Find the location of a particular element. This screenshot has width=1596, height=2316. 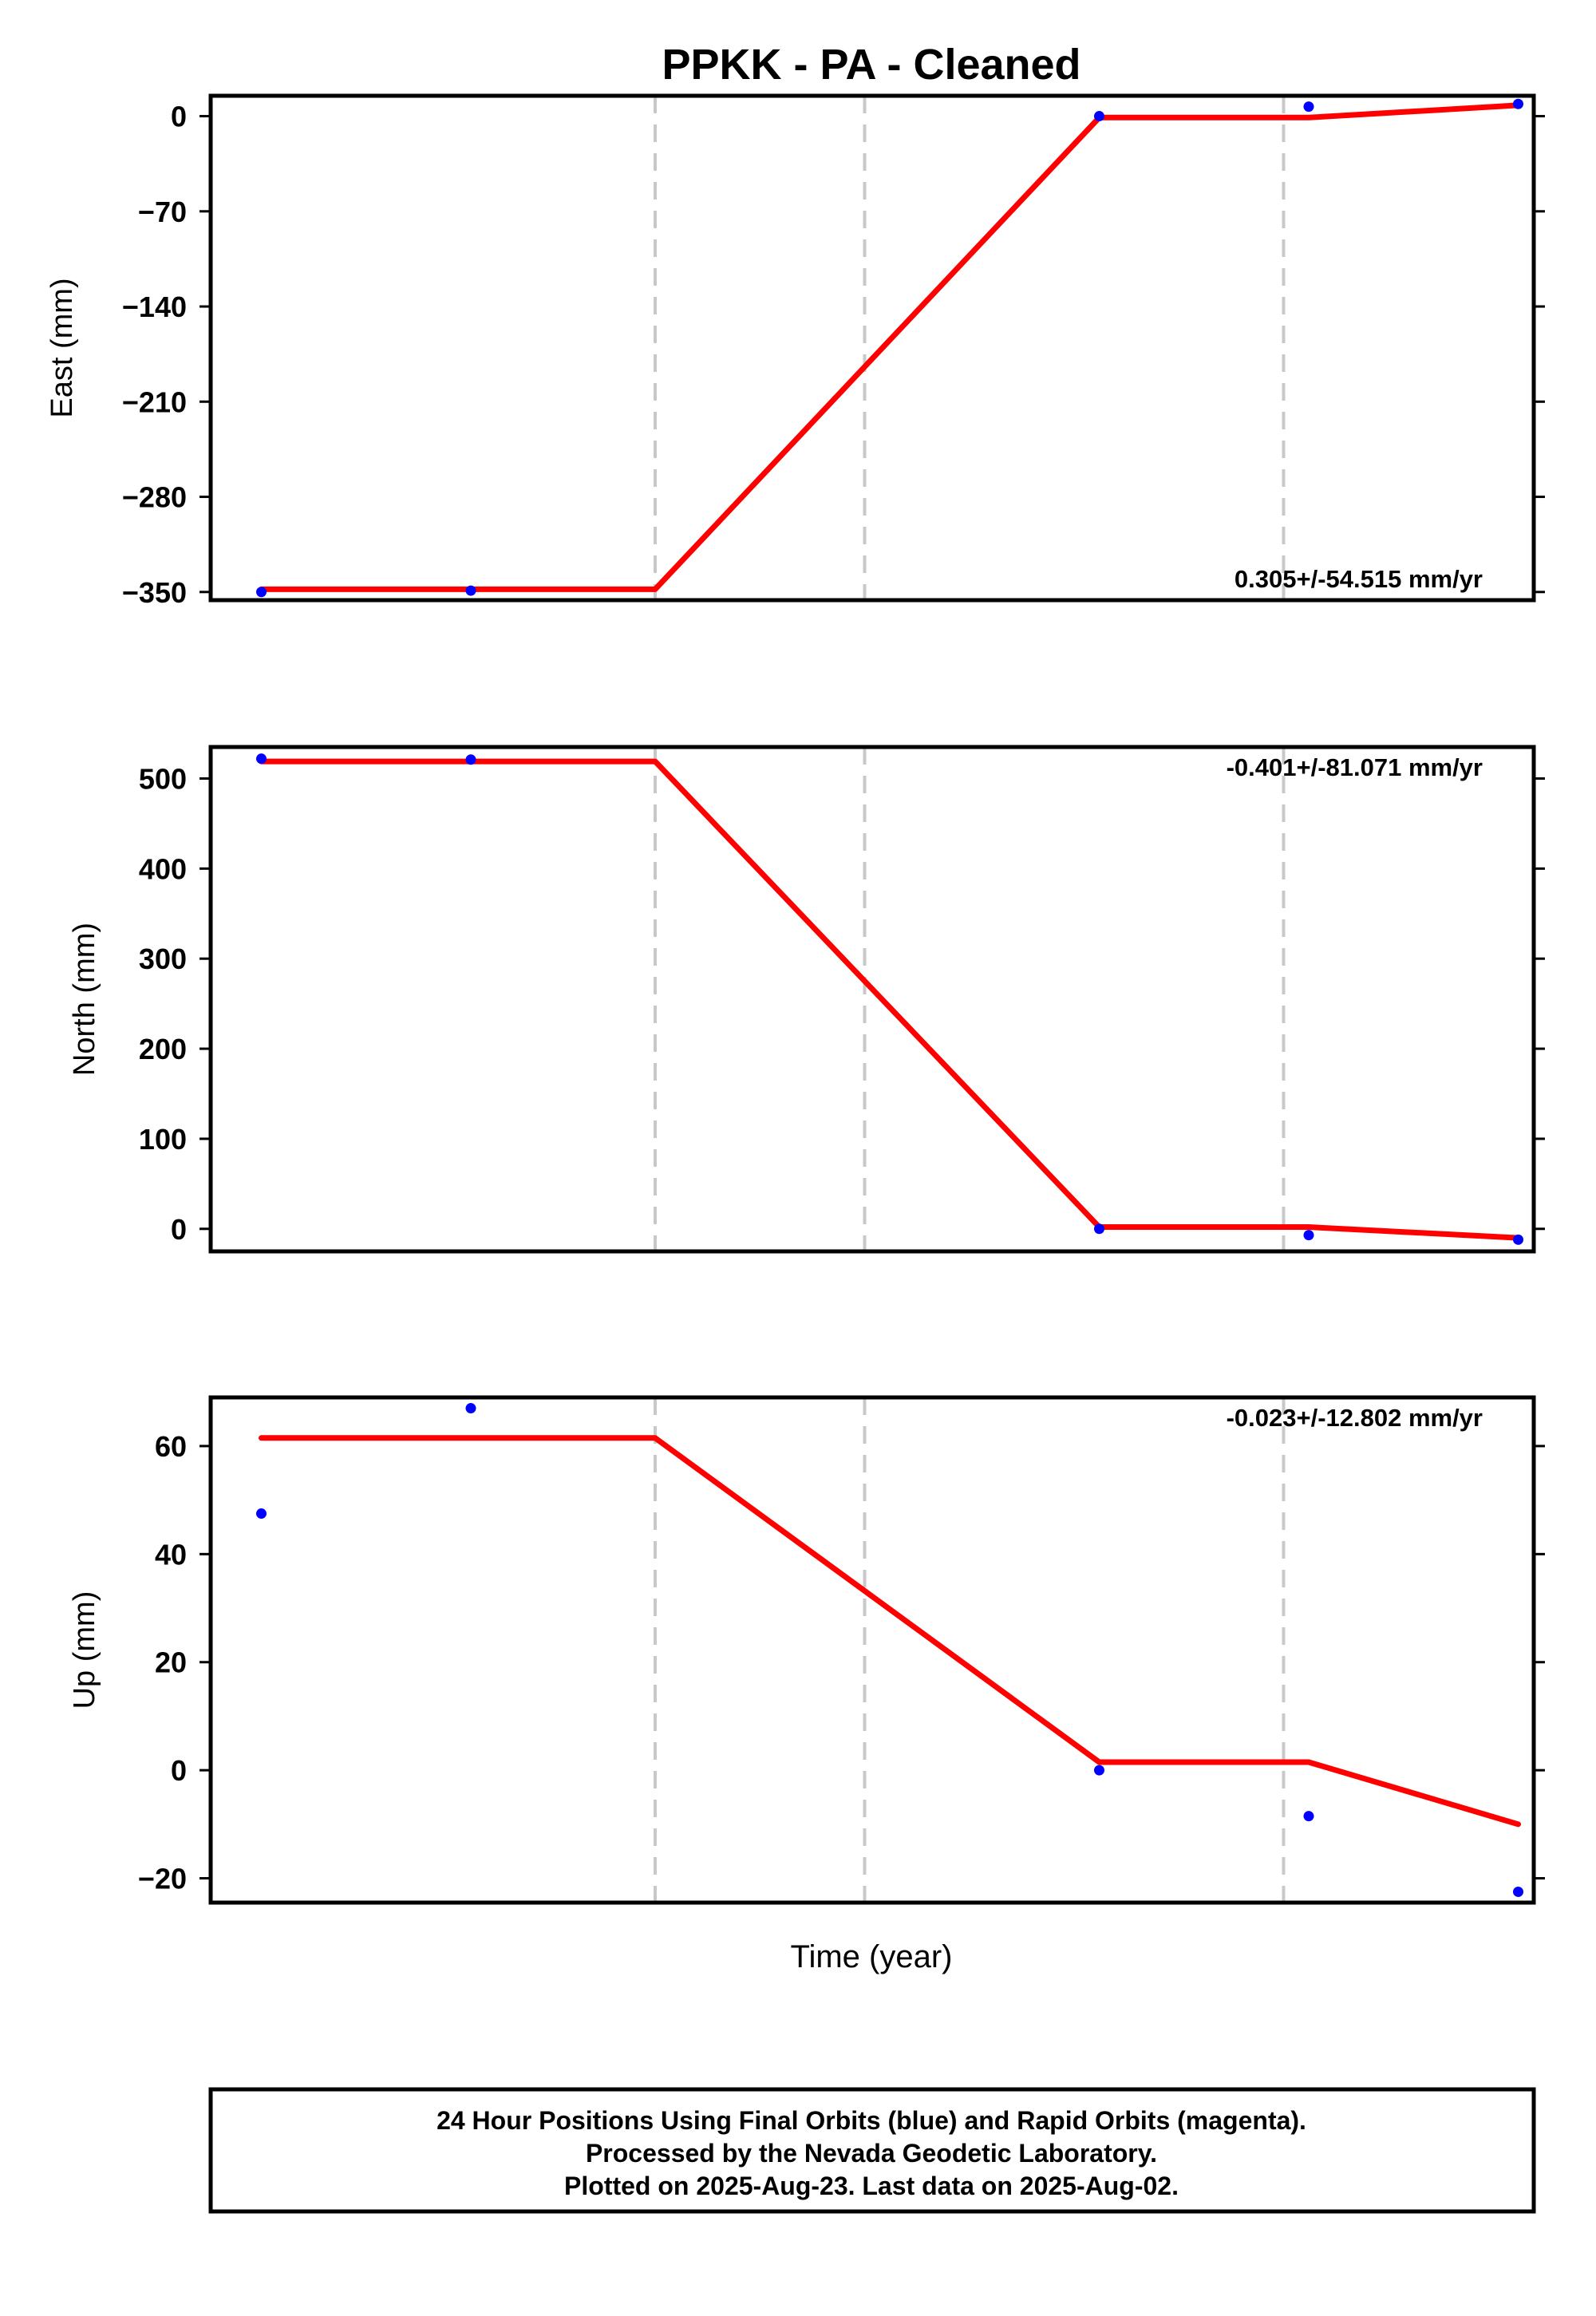

y-tick-label: 500 is located at coordinates (163, 779).